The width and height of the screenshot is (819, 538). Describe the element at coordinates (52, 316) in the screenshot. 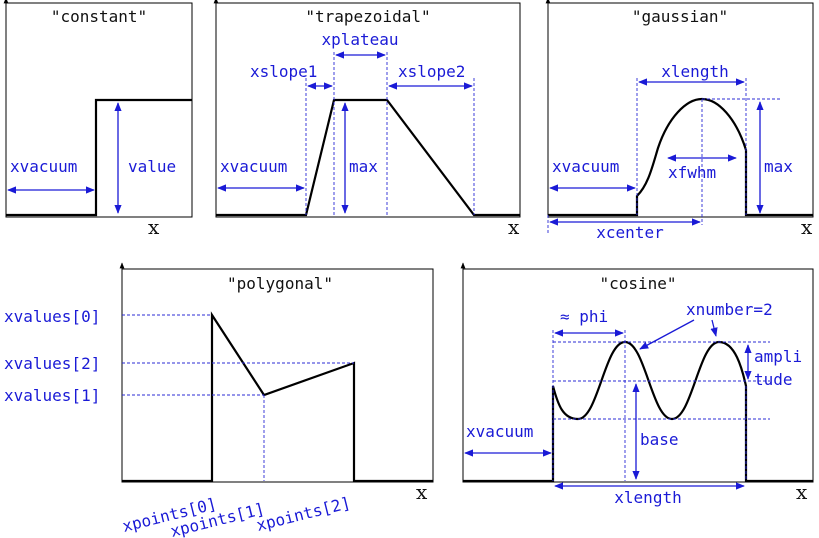

I see `polygonal-xvalues0-label: xvalues[0]` at that location.